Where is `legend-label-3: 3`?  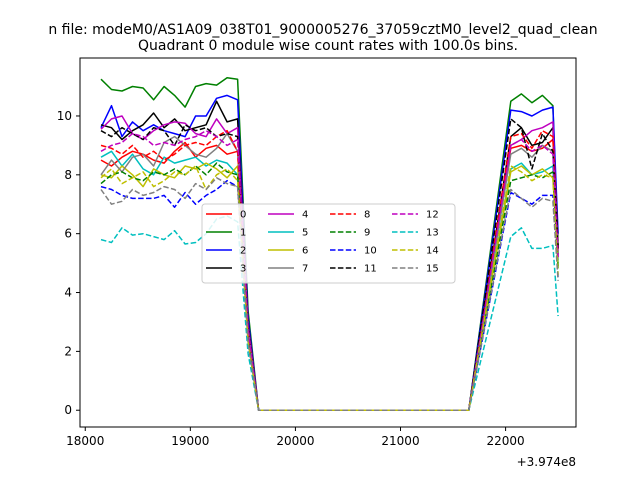 legend-label-3: 3 is located at coordinates (243, 269).